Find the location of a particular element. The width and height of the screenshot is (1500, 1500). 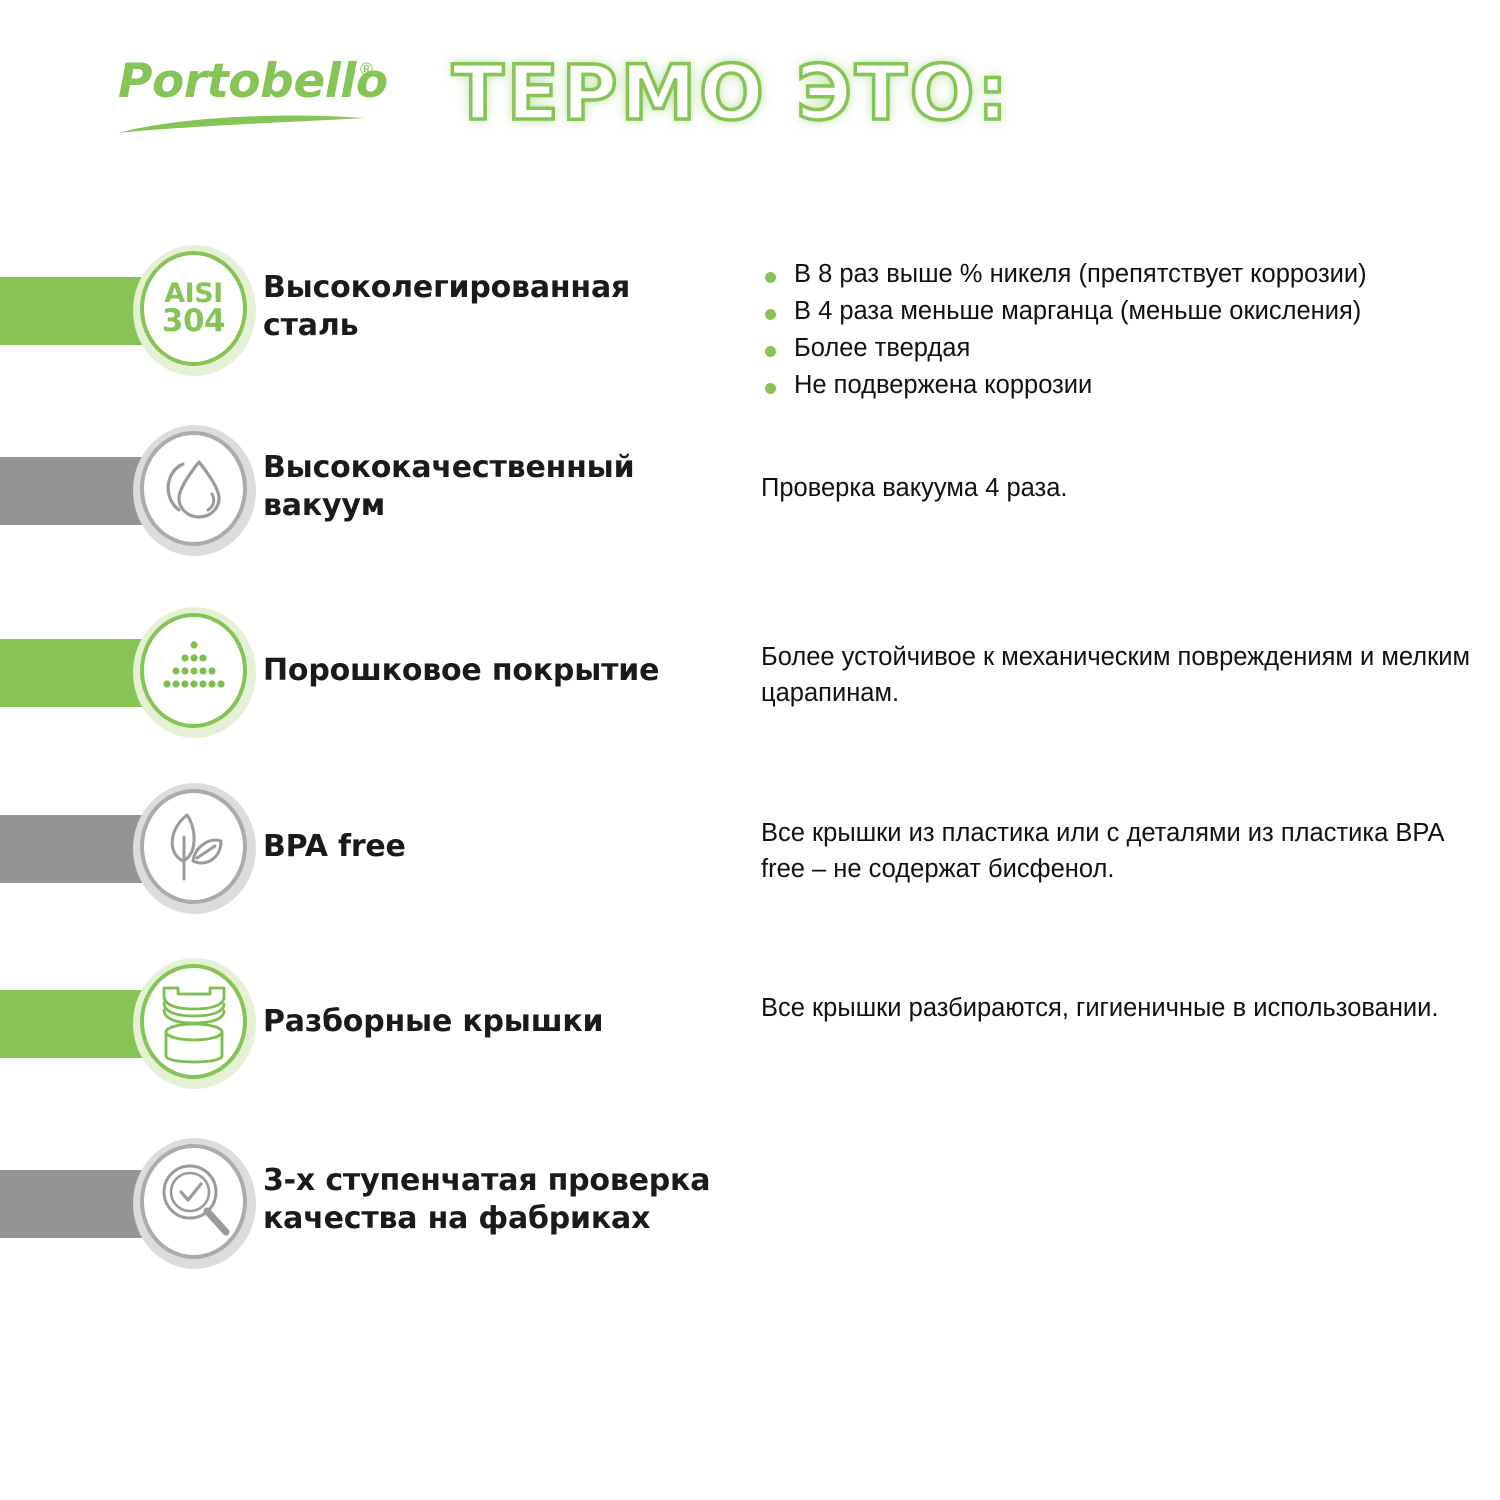

badge-line-1: AISI is located at coordinates (193, 293).